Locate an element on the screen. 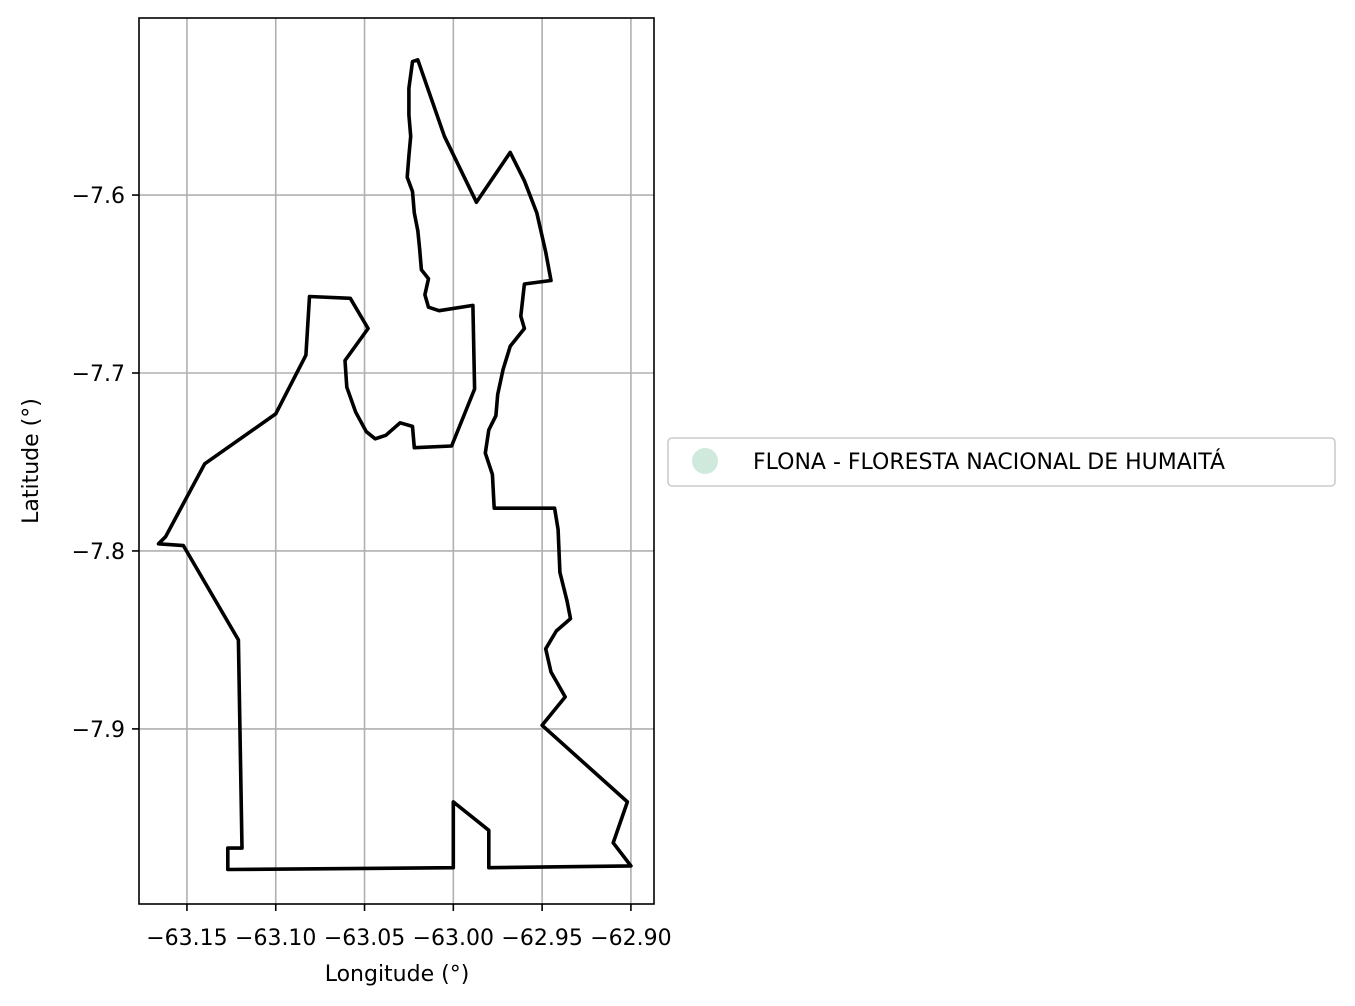 This screenshot has height=1006, width=1355. x-tick-label: −63.00 is located at coordinates (453, 938).